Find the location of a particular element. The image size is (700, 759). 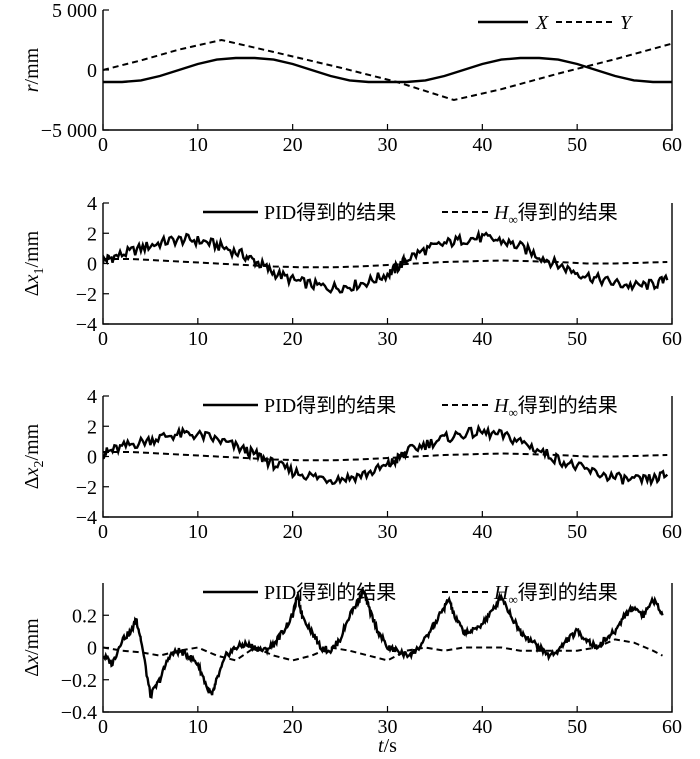

y-axis-label: Δx1/mm is located at coordinates (34, 263).